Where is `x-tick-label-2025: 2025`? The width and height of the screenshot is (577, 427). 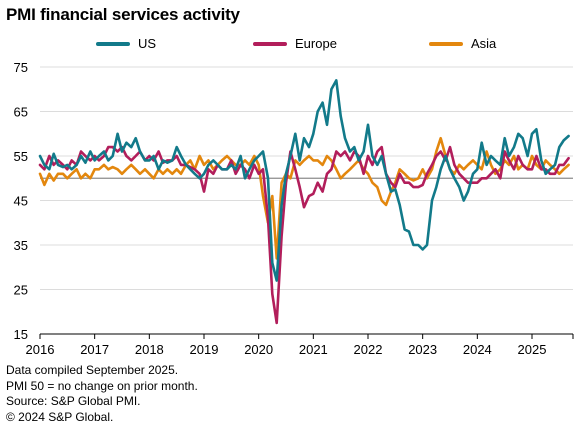
x-tick-label-2025: 2025 is located at coordinates (532, 349).